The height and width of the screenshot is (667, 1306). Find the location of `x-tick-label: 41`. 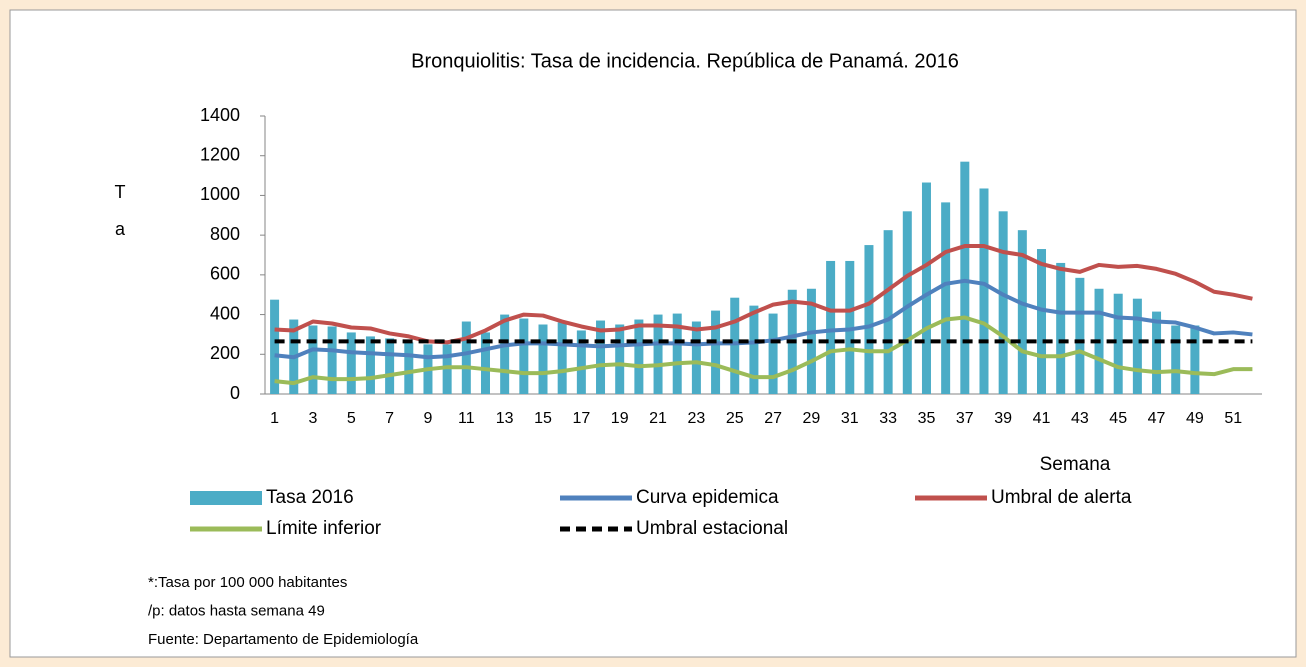

x-tick-label: 41 is located at coordinates (1042, 418).